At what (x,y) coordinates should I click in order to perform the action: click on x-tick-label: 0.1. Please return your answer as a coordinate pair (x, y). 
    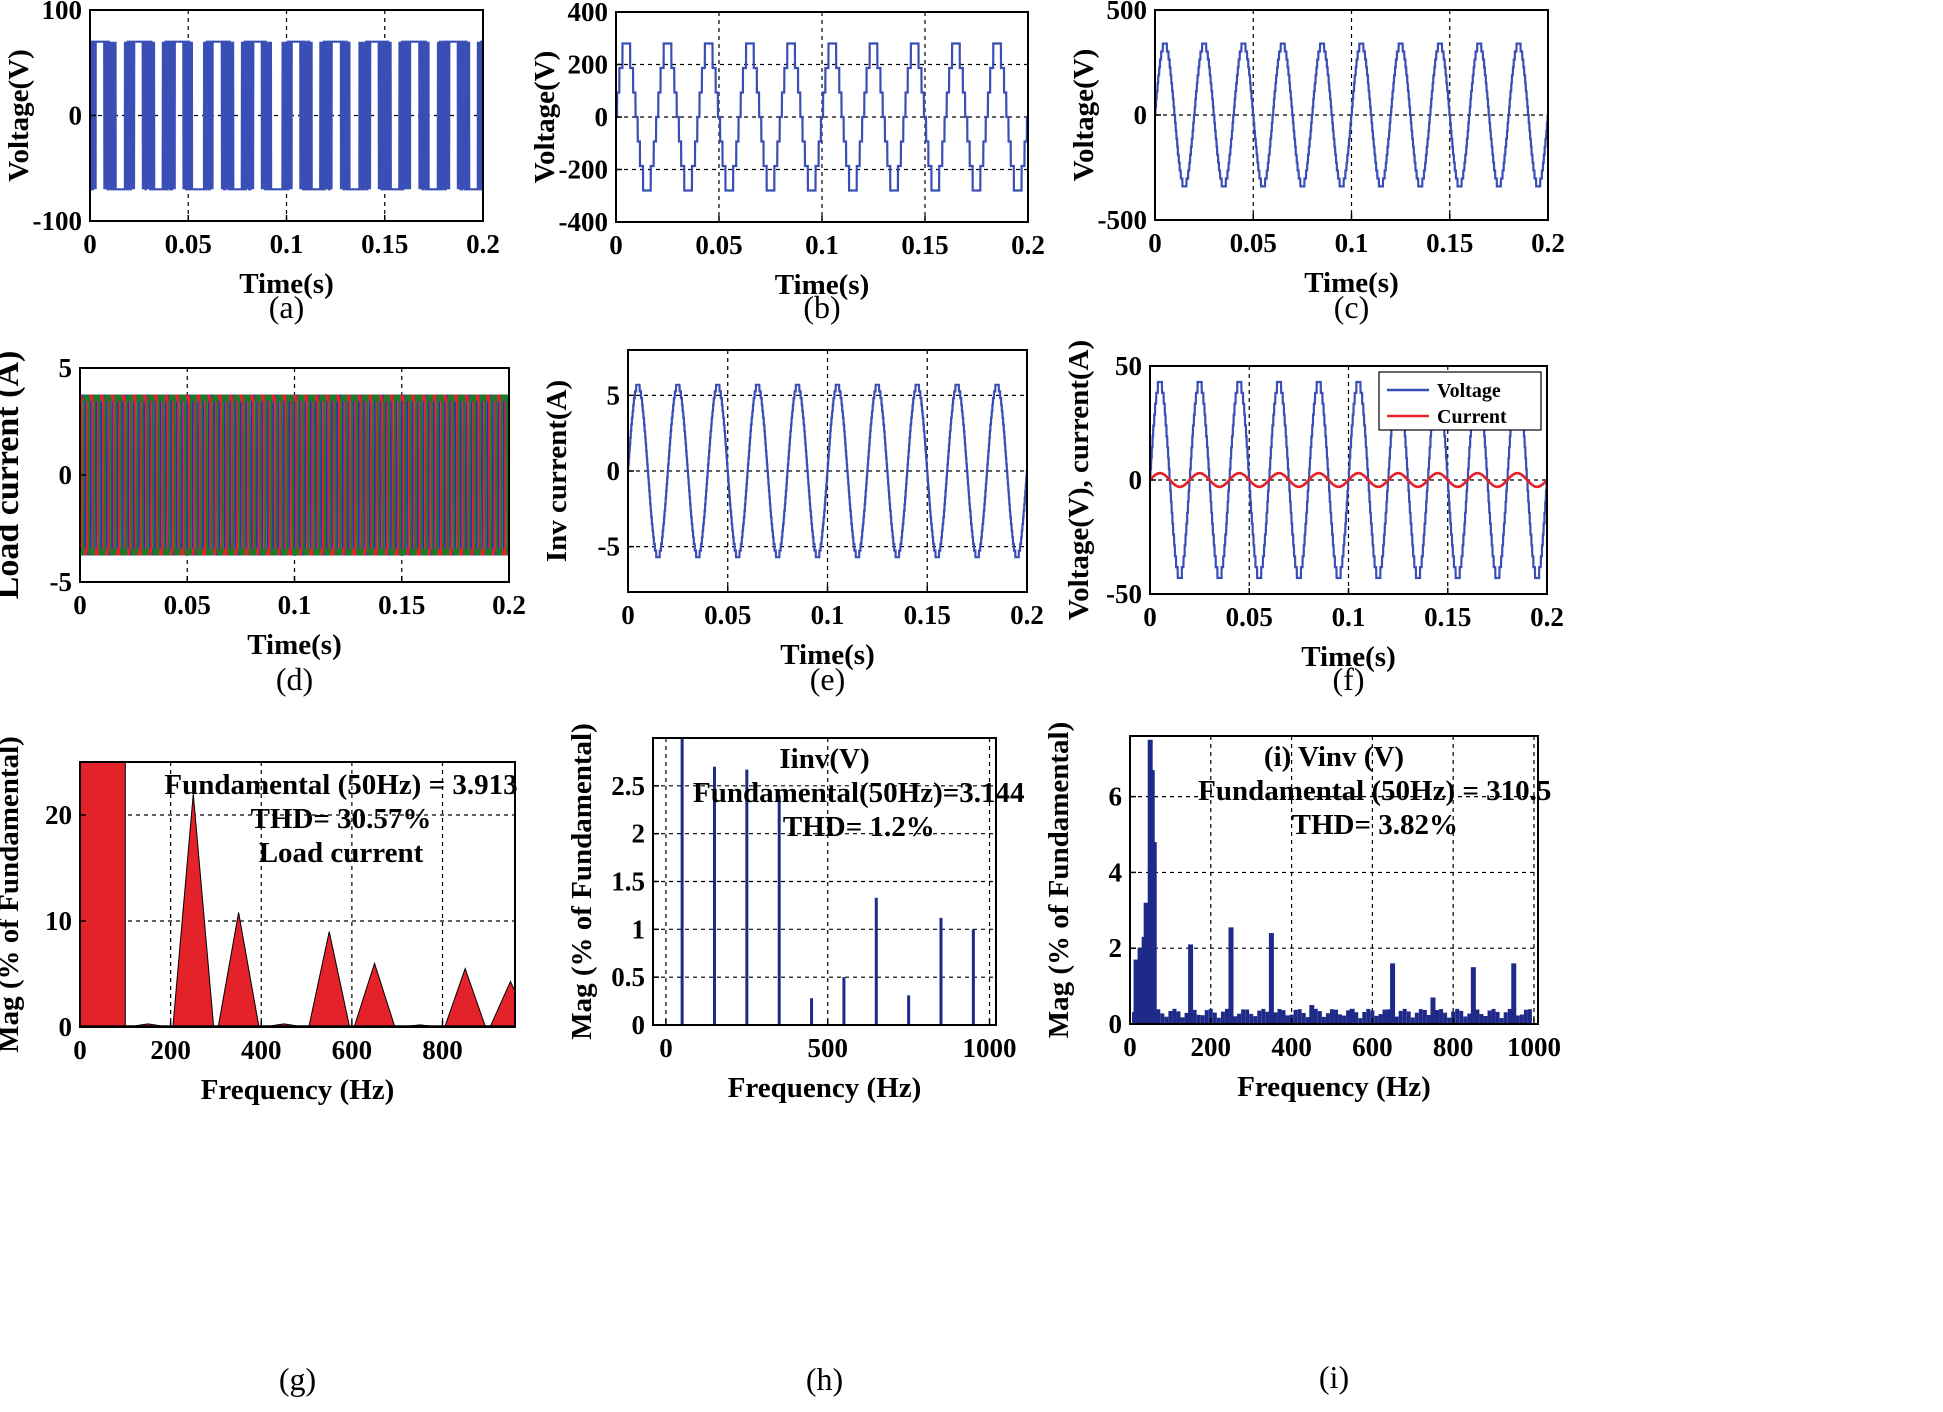
    Looking at the image, I should click on (828, 615).